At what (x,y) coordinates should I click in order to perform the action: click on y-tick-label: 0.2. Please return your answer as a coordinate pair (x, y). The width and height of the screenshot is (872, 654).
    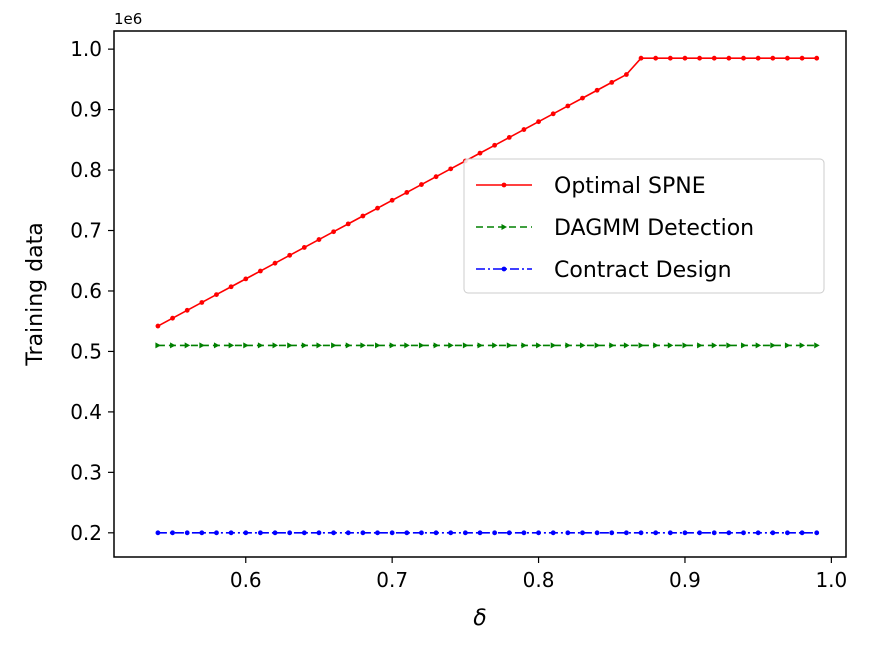
    Looking at the image, I should click on (86, 533).